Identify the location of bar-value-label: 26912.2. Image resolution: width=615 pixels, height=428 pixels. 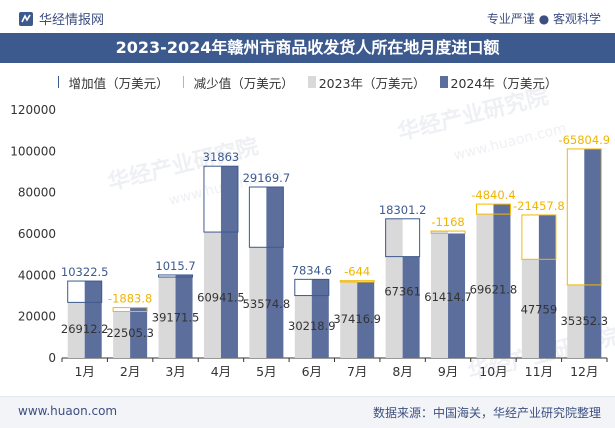
(85, 329).